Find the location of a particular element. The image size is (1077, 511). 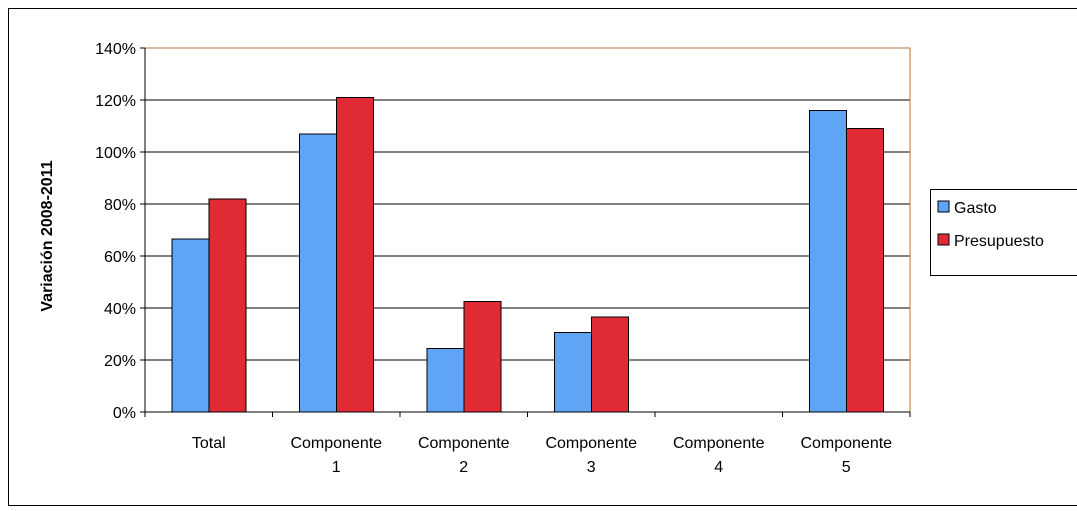

legend-swatch-presupuesto is located at coordinates (943, 239).